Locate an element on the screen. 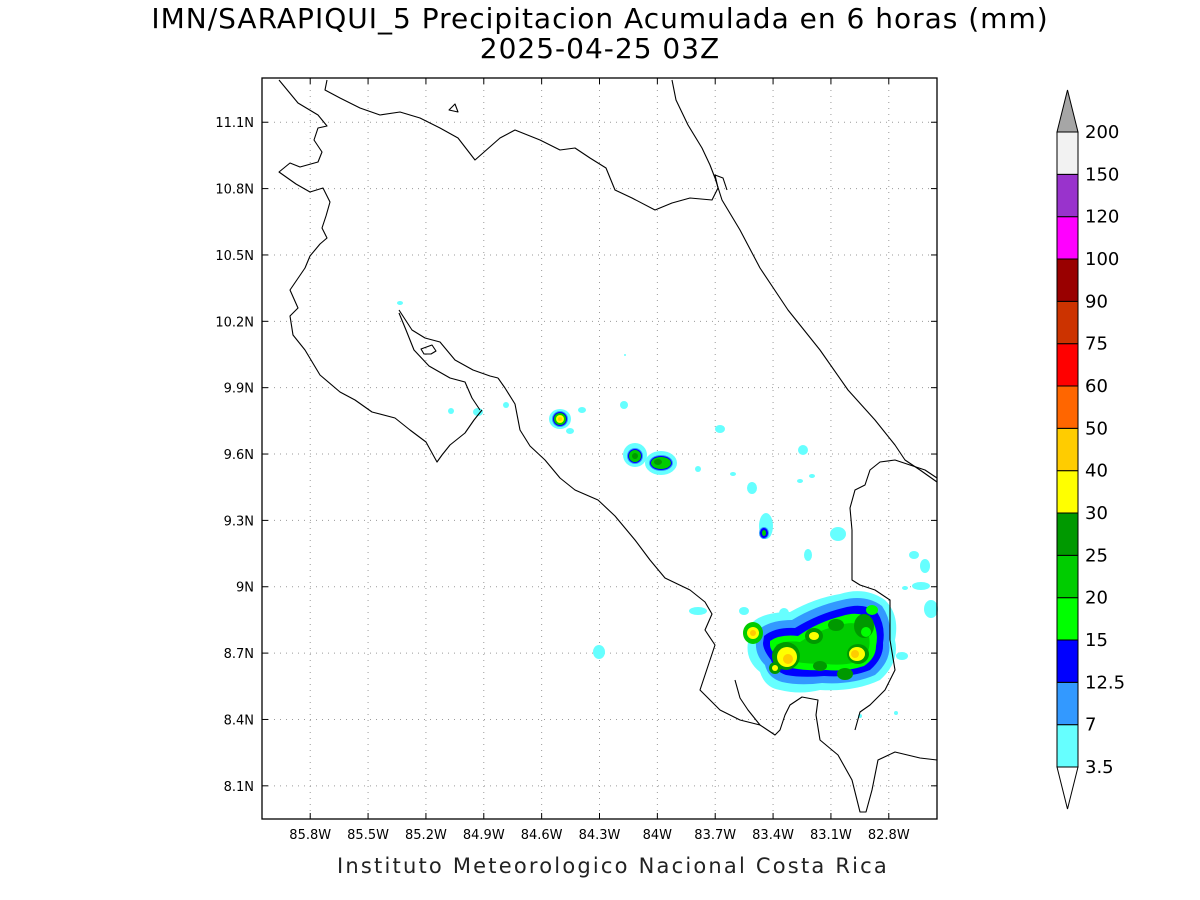 The image size is (1200, 900). colorbar: 3.5 7 12.5 15 20 25 30 40 50 60 75 90 100 120 150 200 is located at coordinates (1090, 449).